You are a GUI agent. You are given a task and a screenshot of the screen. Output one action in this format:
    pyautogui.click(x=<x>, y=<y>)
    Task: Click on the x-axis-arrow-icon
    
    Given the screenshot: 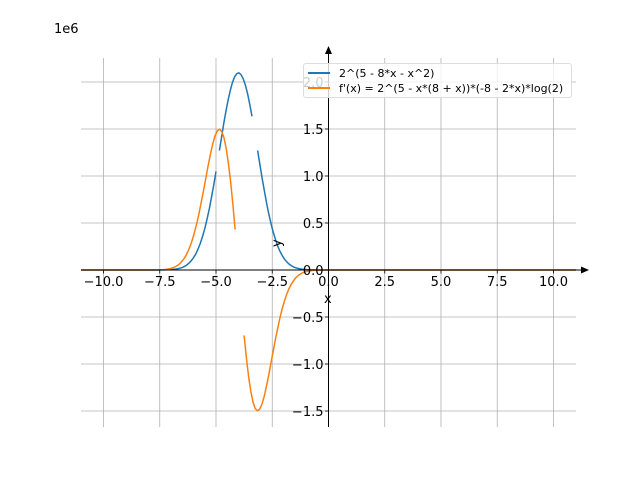 What is the action you would take?
    pyautogui.click(x=585, y=270)
    